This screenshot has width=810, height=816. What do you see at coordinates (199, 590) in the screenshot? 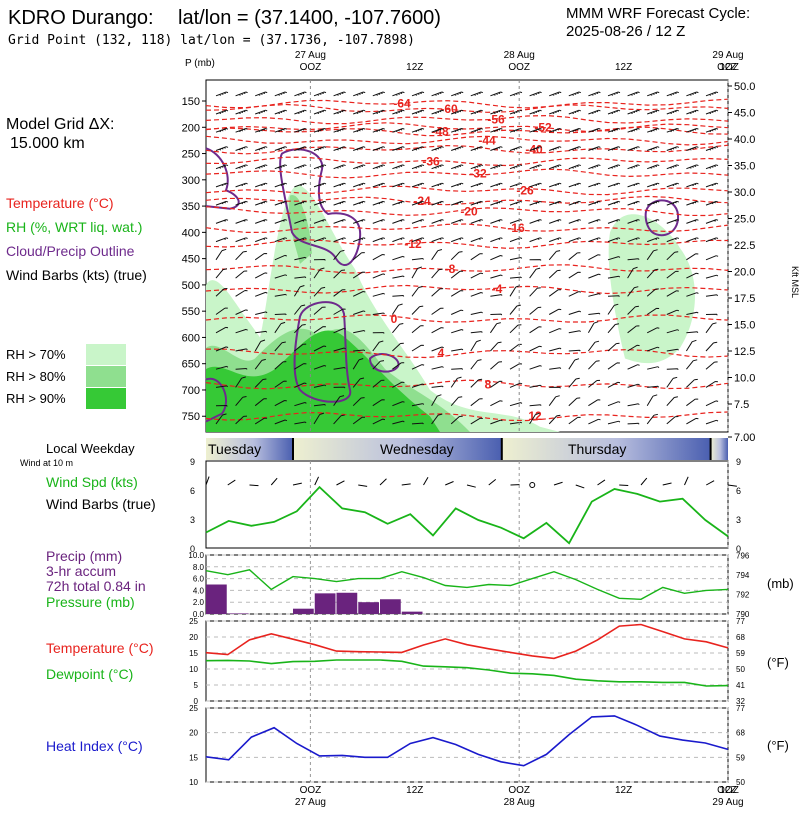
I see `precip-ytick: 4.0` at bounding box center [199, 590].